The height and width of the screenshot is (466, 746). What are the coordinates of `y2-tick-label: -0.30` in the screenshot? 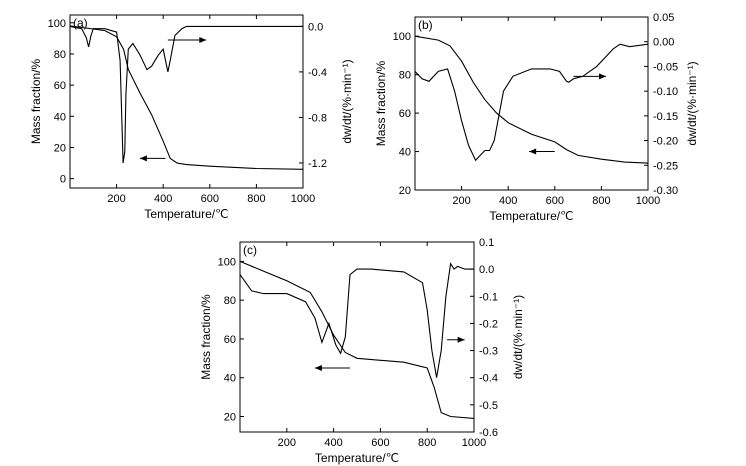 It's located at (665, 191).